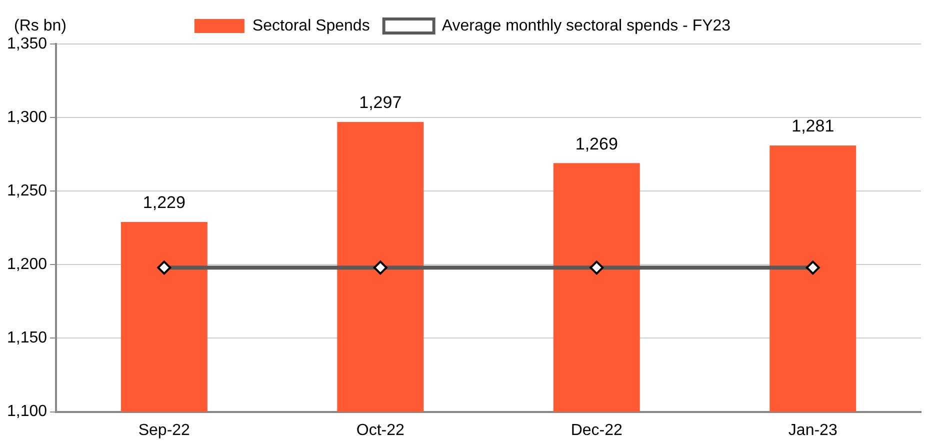  What do you see at coordinates (813, 430) in the screenshot?
I see `x-tick-label: Jan-23` at bounding box center [813, 430].